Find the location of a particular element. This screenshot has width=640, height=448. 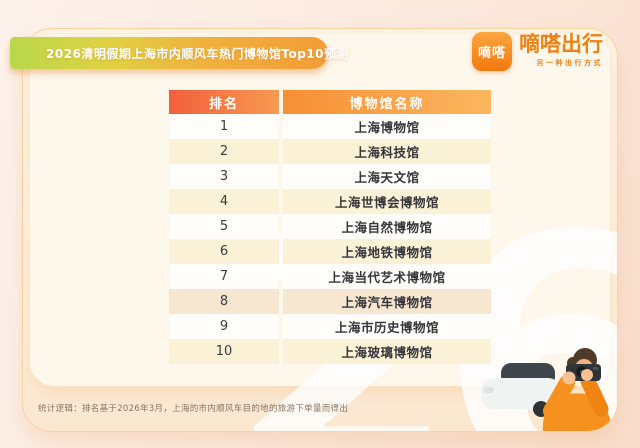

brand-logo: 嘀嗒 嘀嗒出行 另一种出行方式 is located at coordinates (537, 51).